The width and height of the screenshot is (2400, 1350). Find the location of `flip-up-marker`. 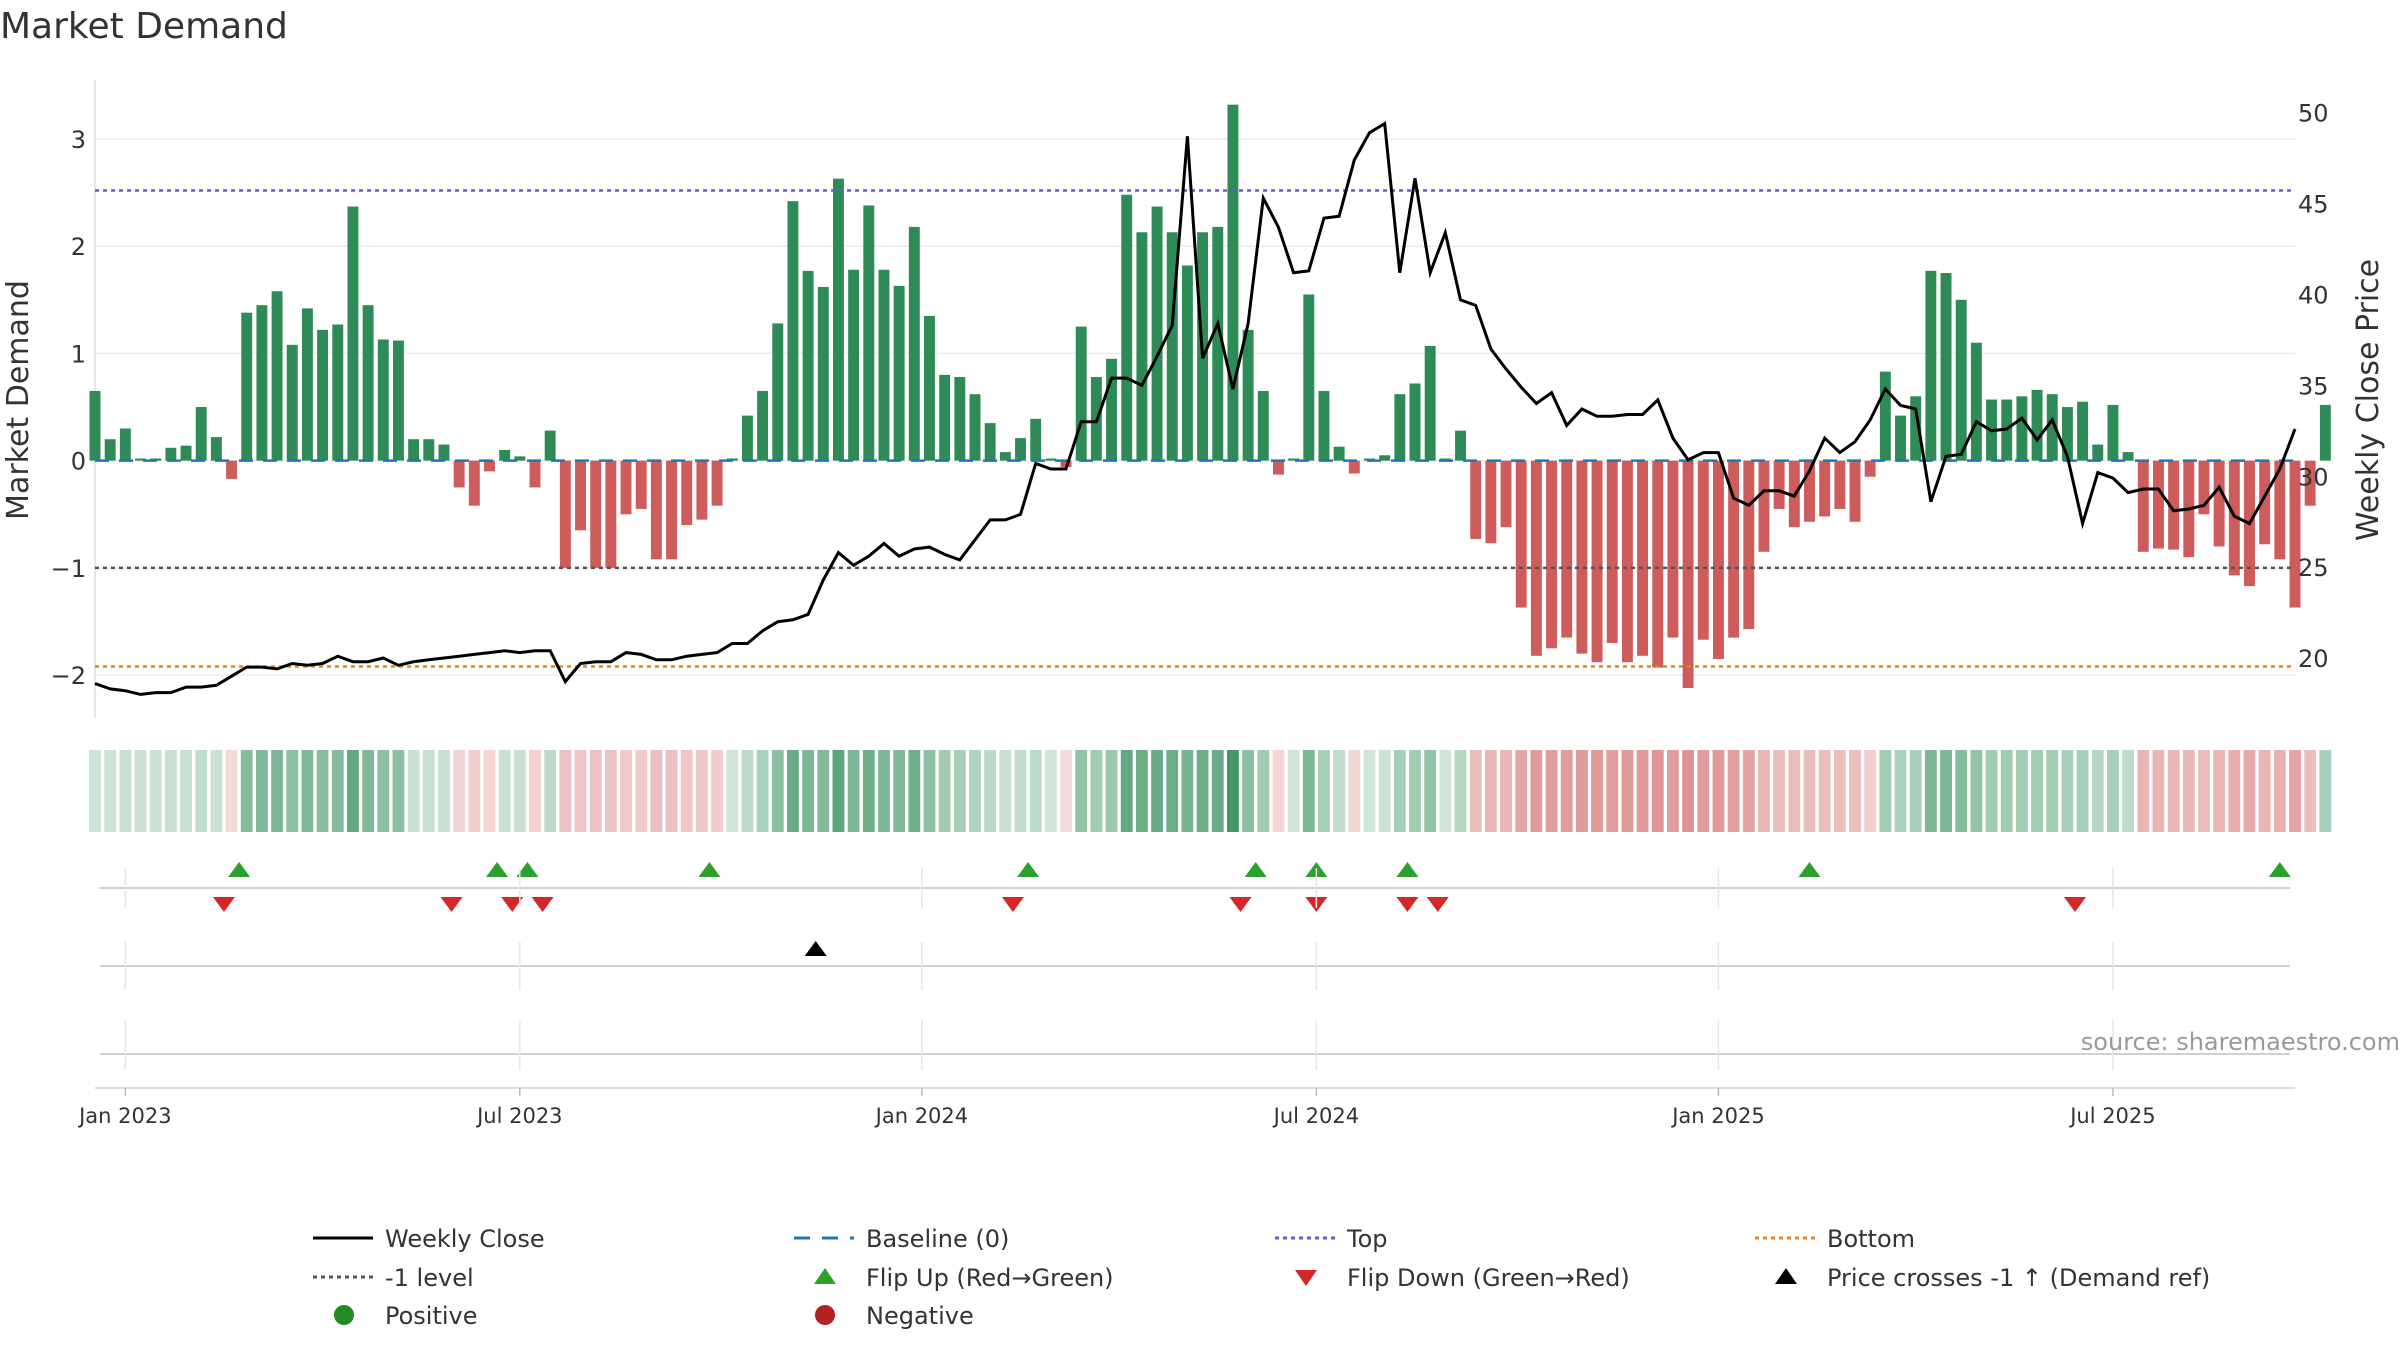

flip-up-marker is located at coordinates (1028, 869).